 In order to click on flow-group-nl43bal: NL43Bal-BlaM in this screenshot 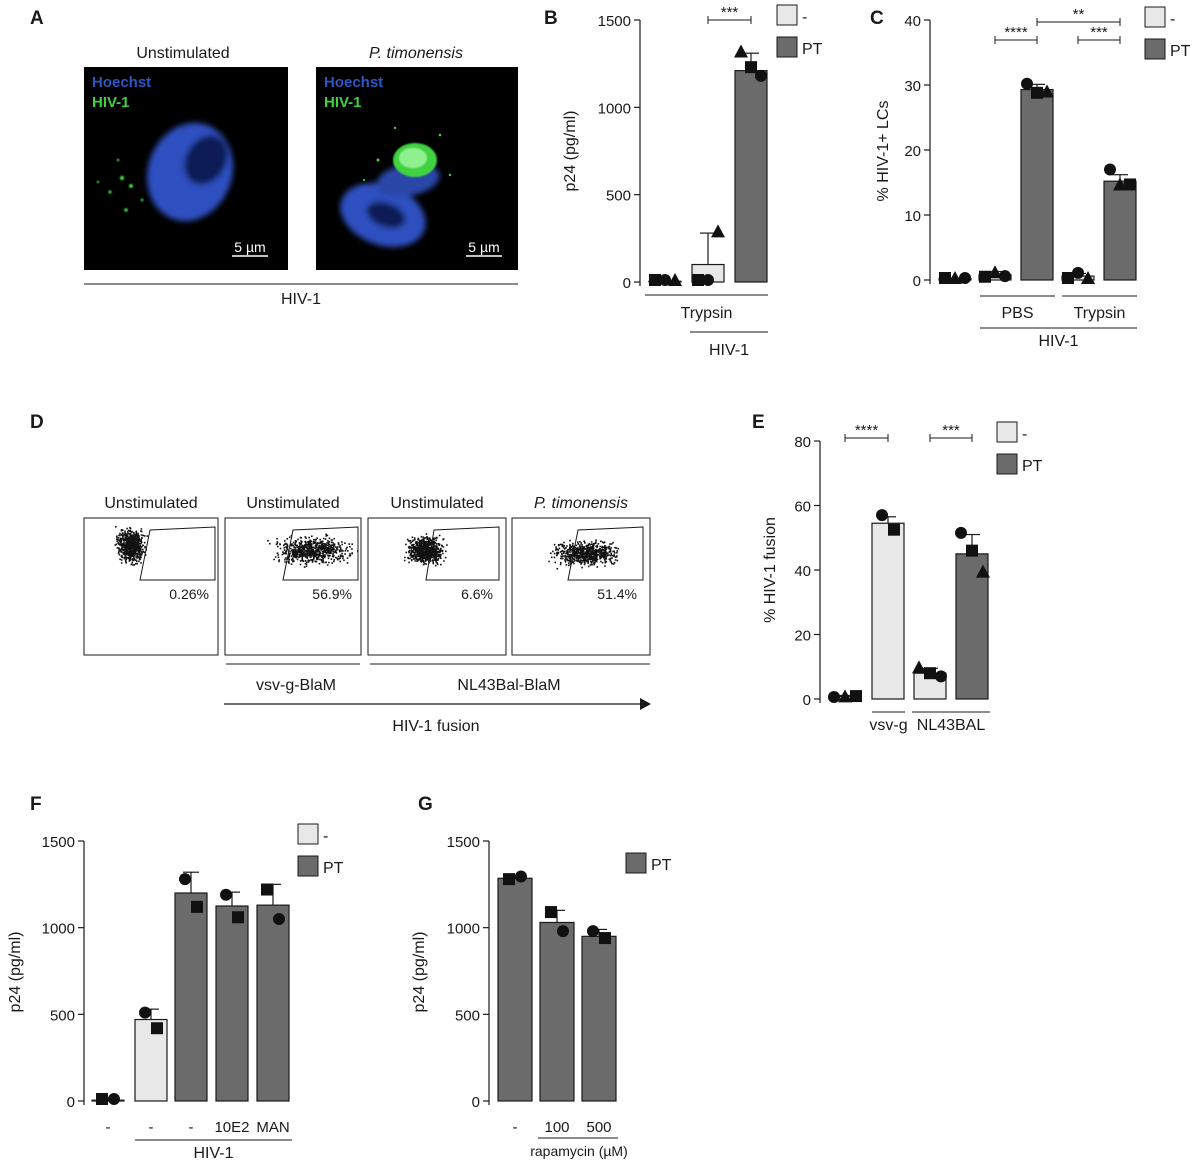, I will do `click(508, 685)`.